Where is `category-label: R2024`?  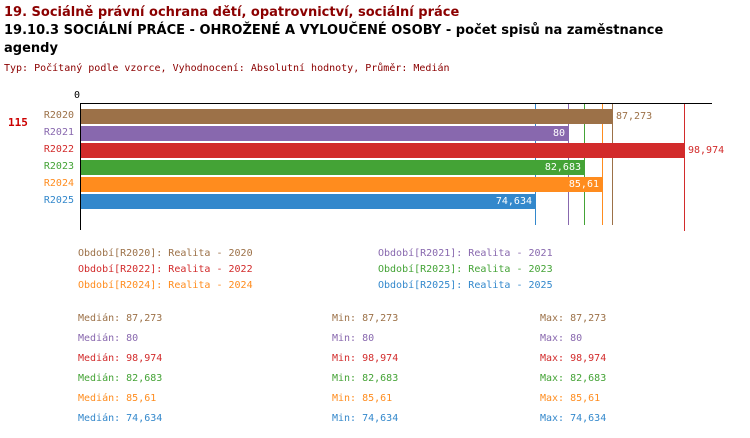 category-label: R2024 is located at coordinates (58, 183).